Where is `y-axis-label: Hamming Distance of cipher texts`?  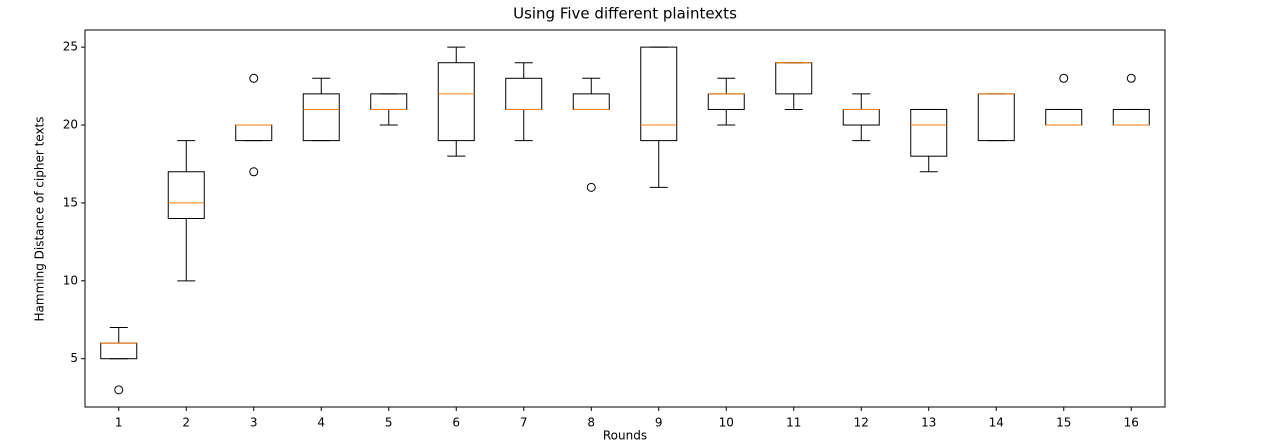
y-axis-label: Hamming Distance of cipher texts is located at coordinates (40, 218).